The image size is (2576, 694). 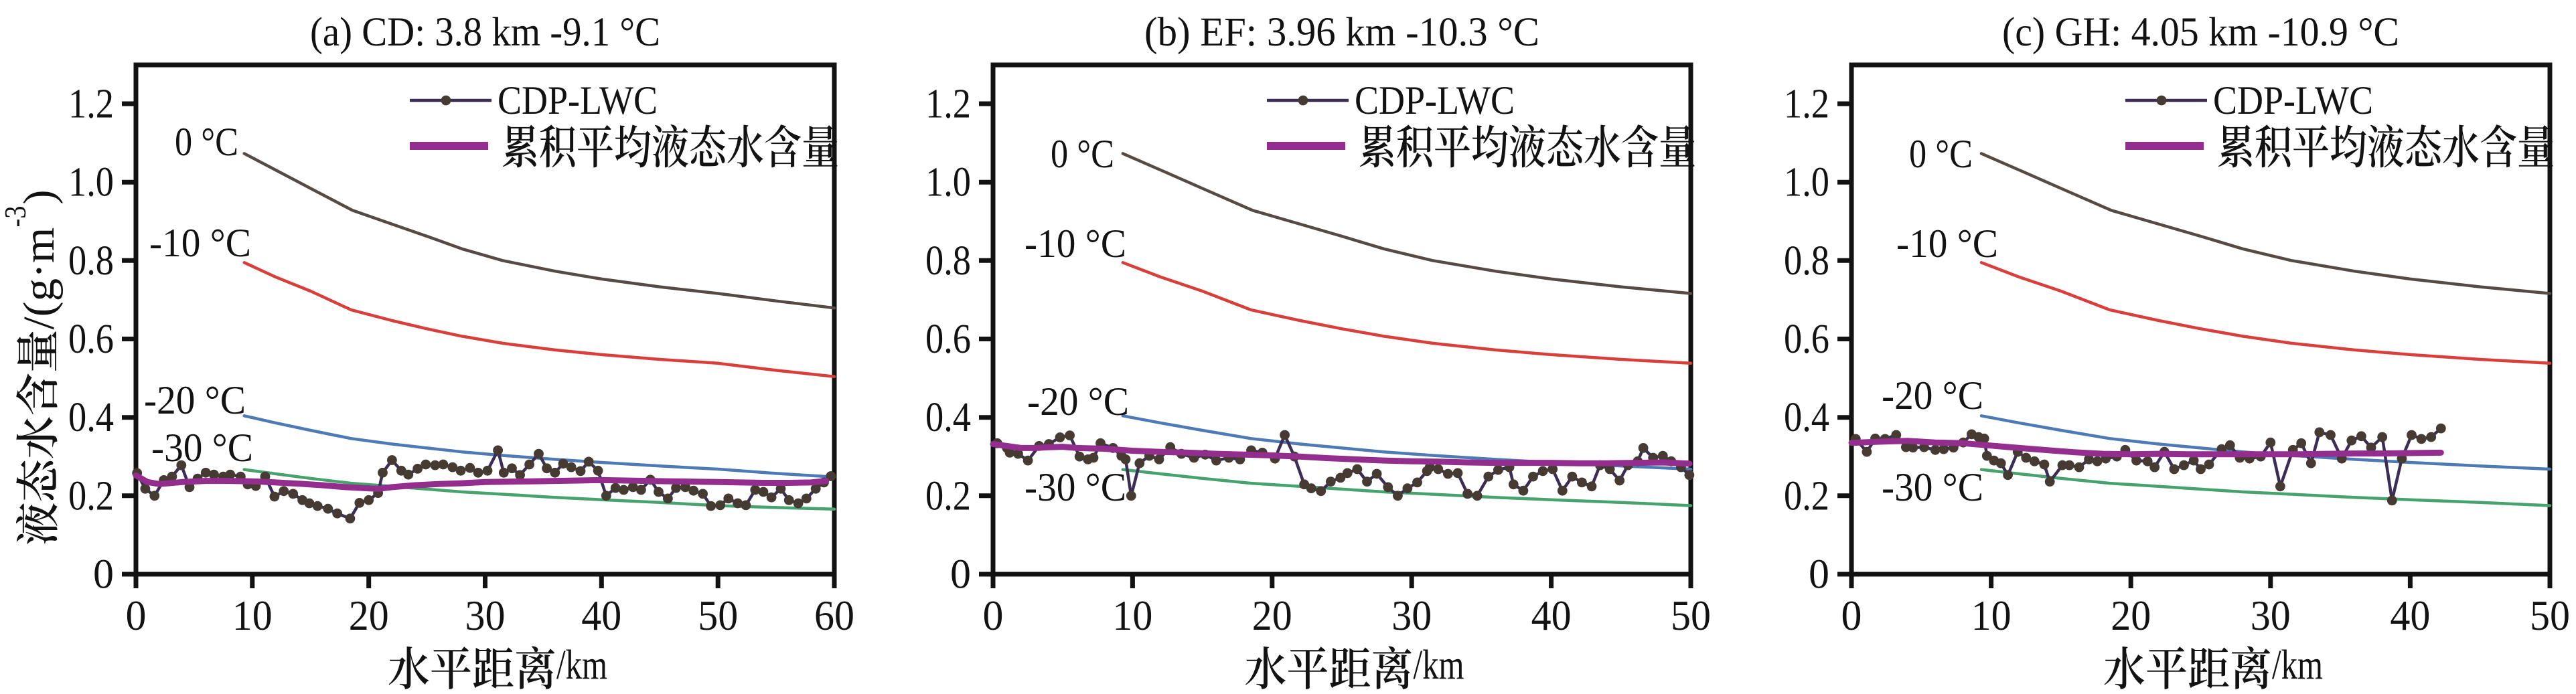 What do you see at coordinates (485, 32) in the screenshot?
I see `svg-text: (a) CD: 3.8 km -9.1 °C` at bounding box center [485, 32].